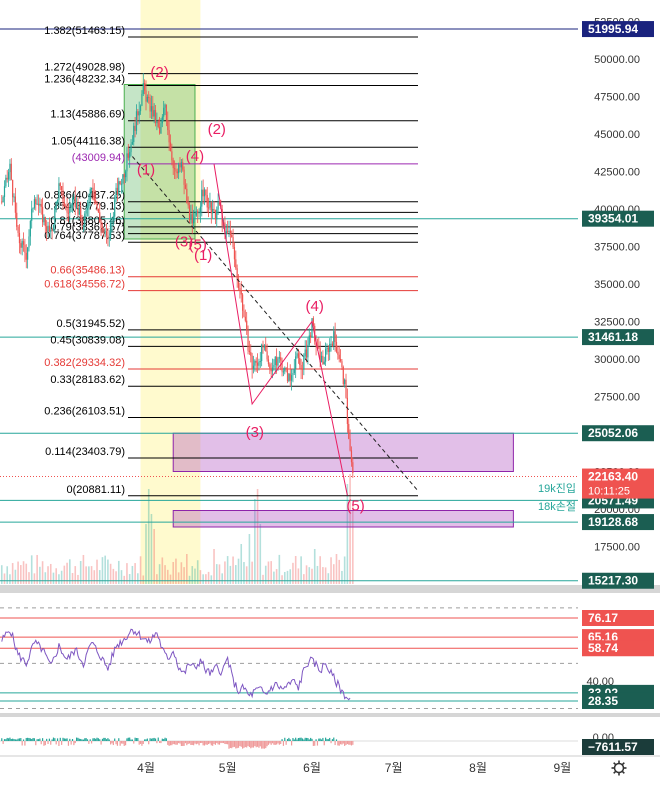 The width and height of the screenshot is (660, 789). I want to click on wave-label: (1), so click(146, 170).